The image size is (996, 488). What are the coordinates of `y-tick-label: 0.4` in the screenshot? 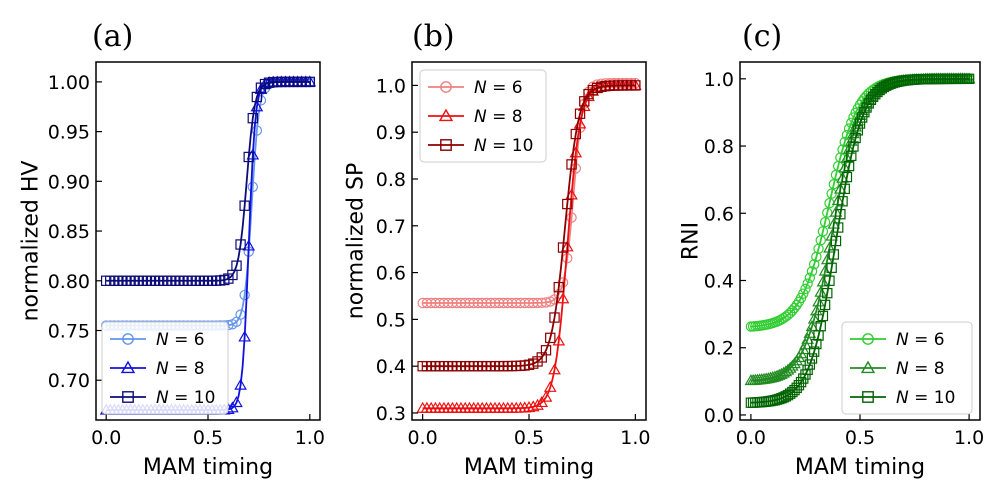 It's located at (391, 367).